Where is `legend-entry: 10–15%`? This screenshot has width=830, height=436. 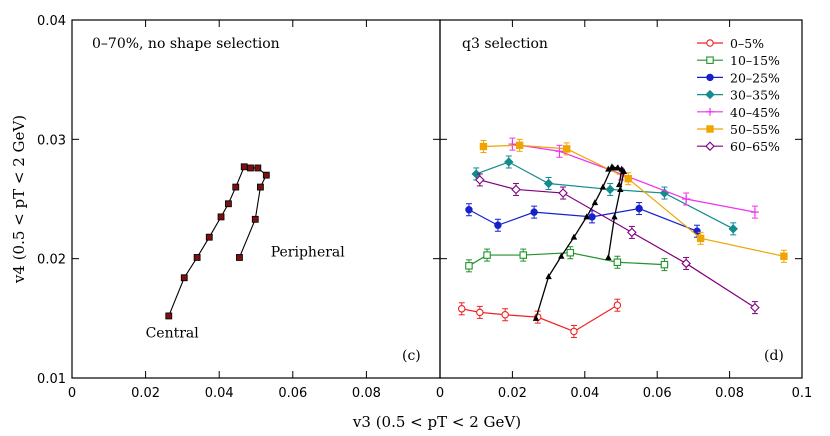 legend-entry: 10–15% is located at coordinates (738, 60).